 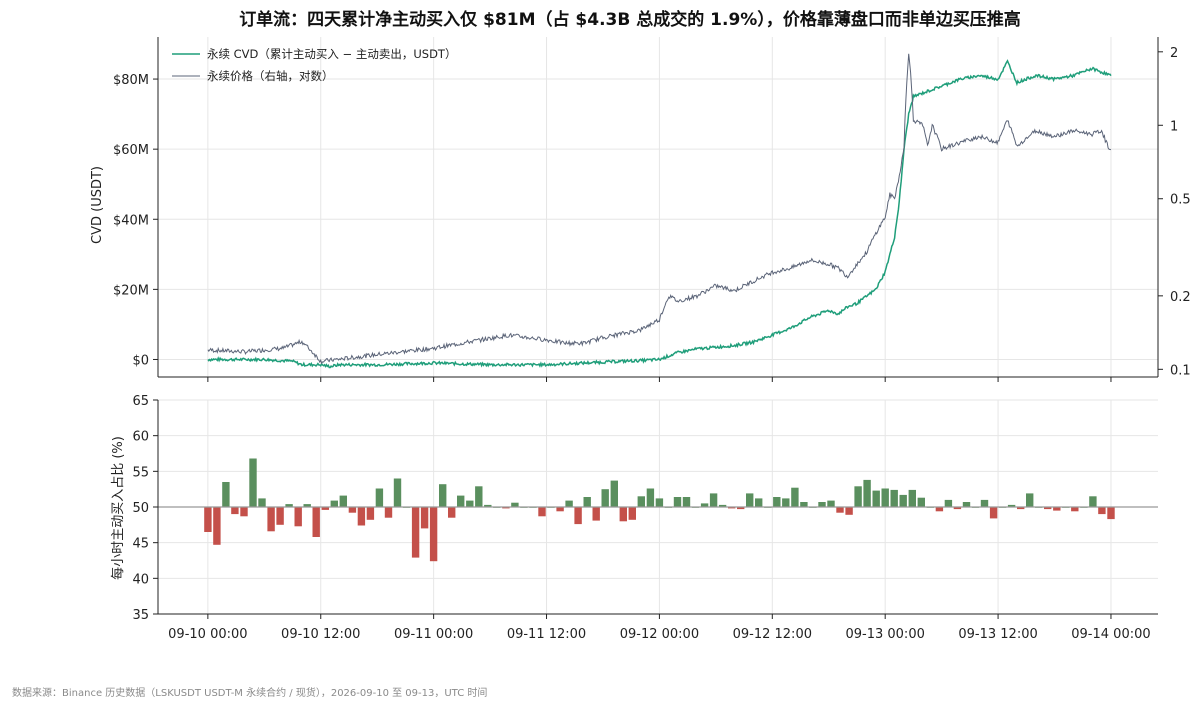 I want to click on left-ytick-label: $80M, so click(x=131, y=80).